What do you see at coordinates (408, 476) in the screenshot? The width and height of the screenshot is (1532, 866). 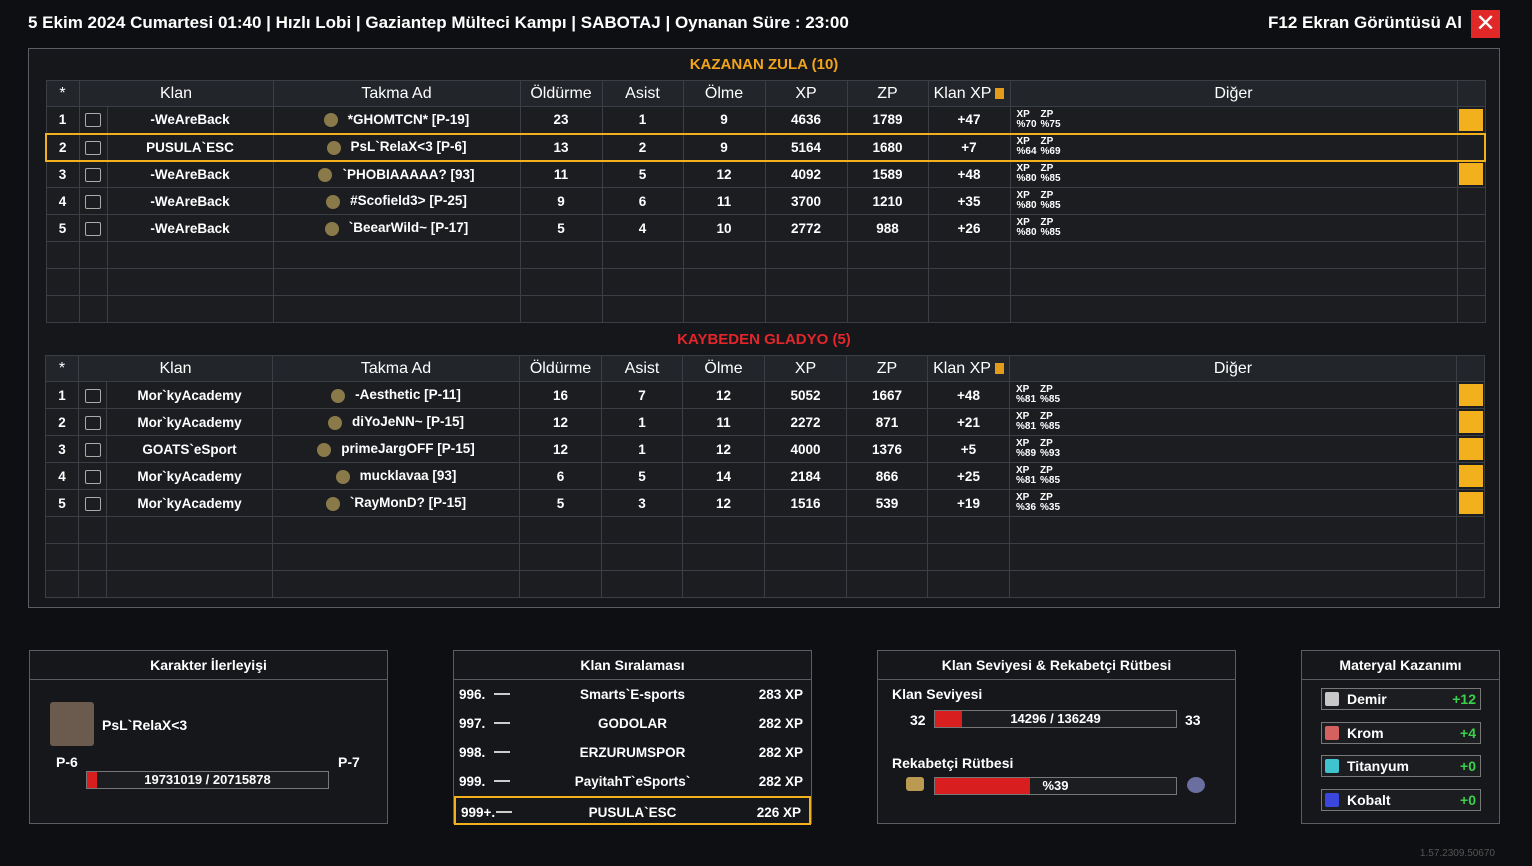 I see `nickname: mucklavaa [93]` at bounding box center [408, 476].